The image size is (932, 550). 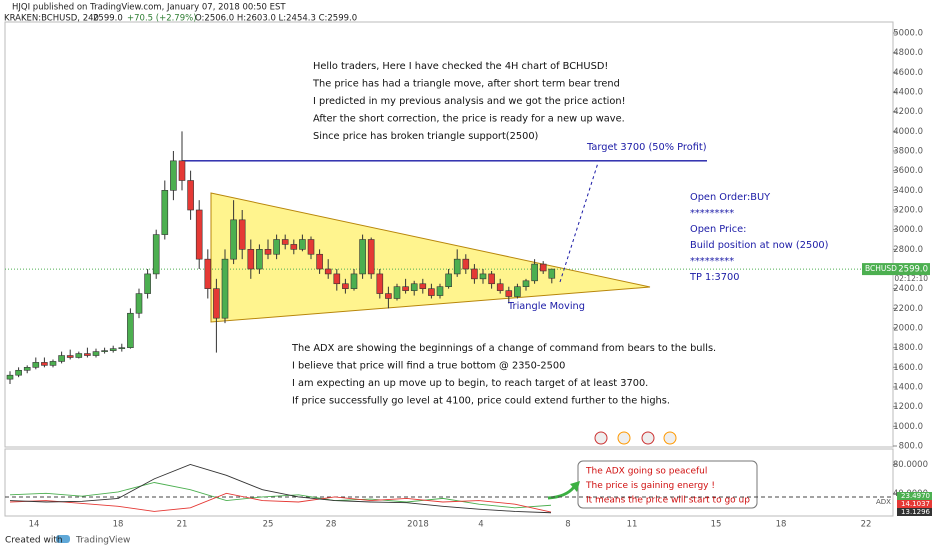 What do you see at coordinates (51, 19) in the screenshot?
I see `symbol: KRAKEN:BCHUSD, 240` at bounding box center [51, 19].